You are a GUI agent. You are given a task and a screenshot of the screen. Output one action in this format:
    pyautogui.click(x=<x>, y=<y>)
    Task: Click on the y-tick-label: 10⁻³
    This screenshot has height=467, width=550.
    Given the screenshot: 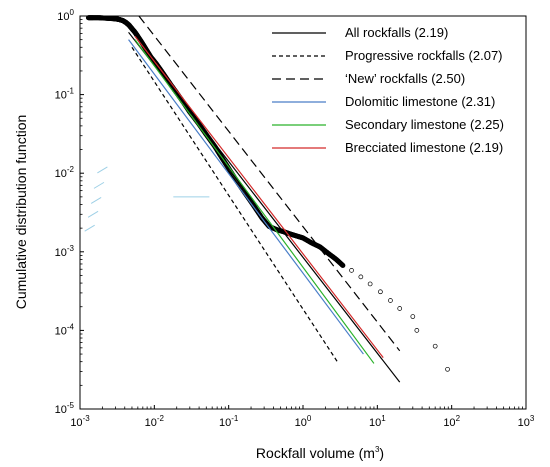 What is the action you would take?
    pyautogui.click(x=65, y=251)
    